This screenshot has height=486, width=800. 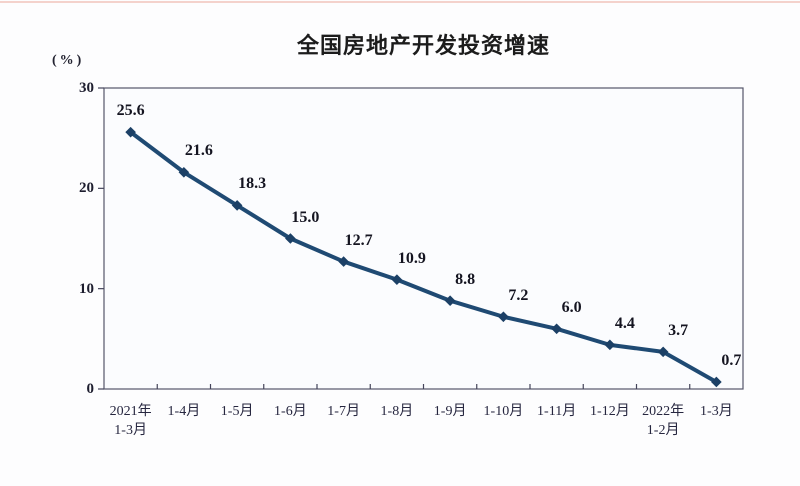 What do you see at coordinates (411, 258) in the screenshot?
I see `data-point-label: 10.9` at bounding box center [411, 258].